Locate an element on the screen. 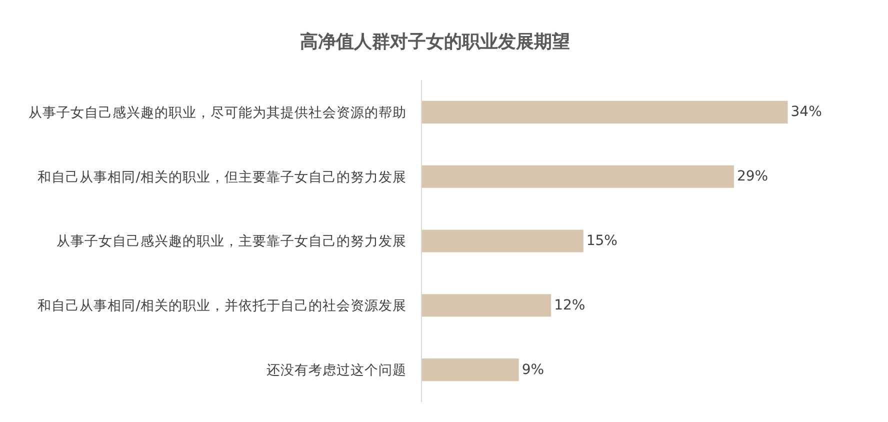  y-tick-label: 从事子女自己感兴趣的职业，主要靠子女自己的努力发展 is located at coordinates (231, 242).